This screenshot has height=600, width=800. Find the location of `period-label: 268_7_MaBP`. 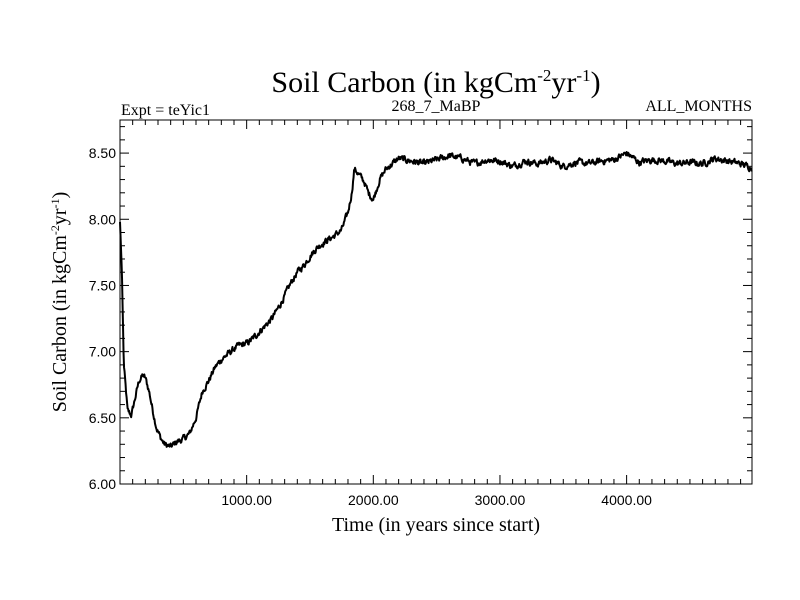

period-label: 268_7_MaBP is located at coordinates (436, 106).